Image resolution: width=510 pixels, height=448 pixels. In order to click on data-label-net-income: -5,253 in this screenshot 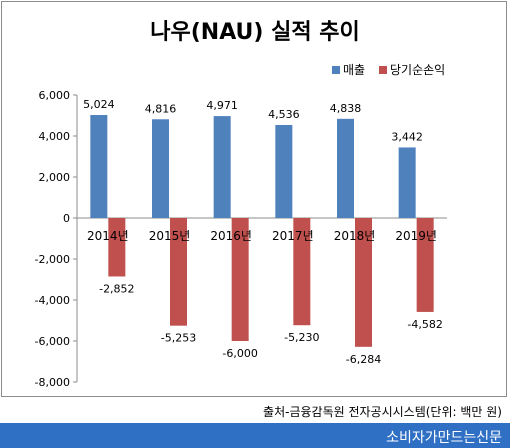, I will do `click(178, 338)`.